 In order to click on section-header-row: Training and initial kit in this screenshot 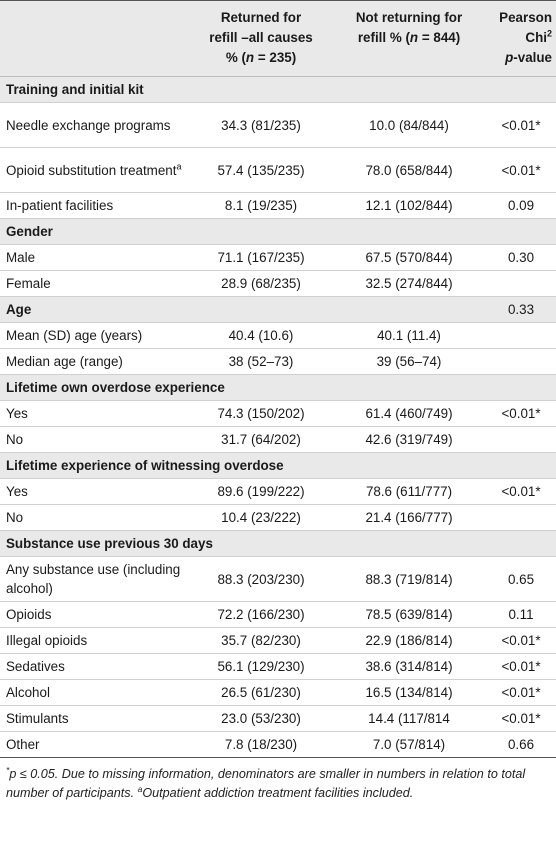, I will do `click(278, 89)`.